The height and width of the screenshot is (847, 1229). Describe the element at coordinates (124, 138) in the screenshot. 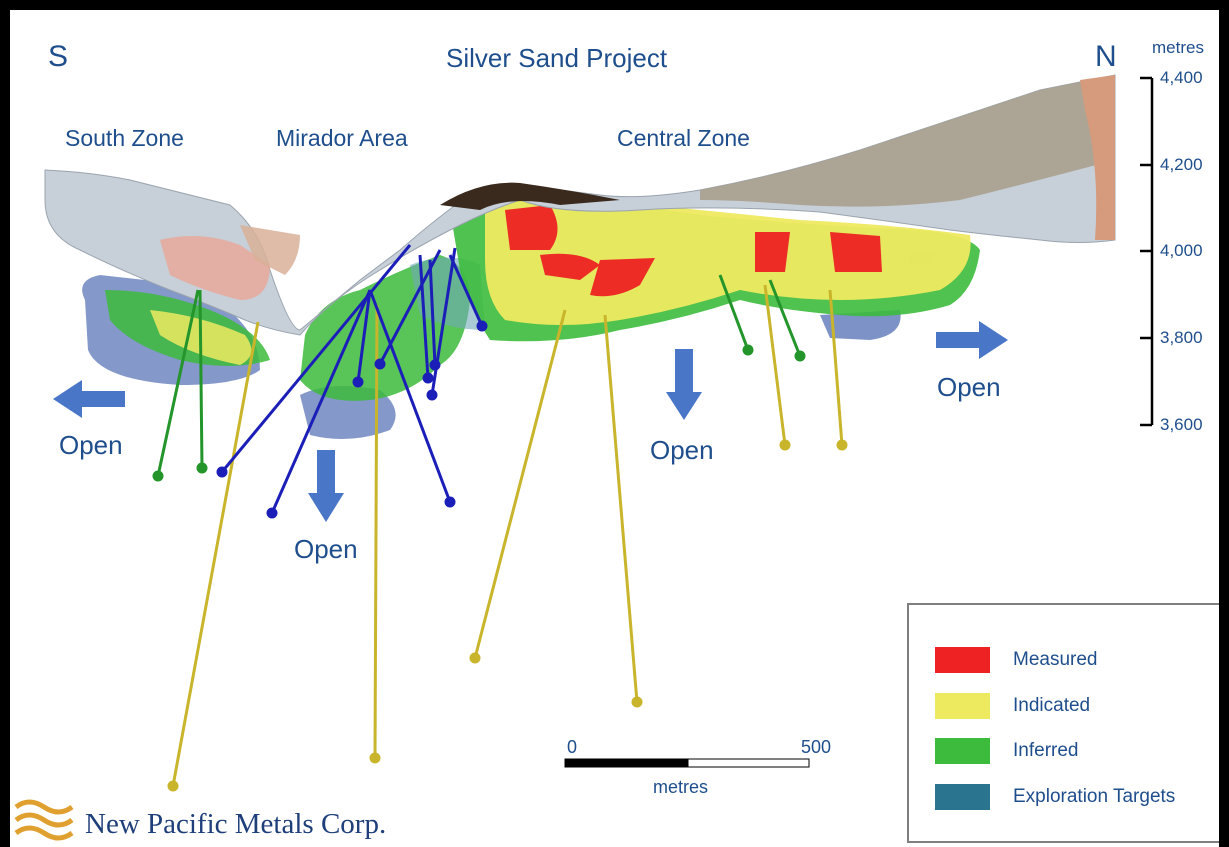

I see `zone-label-south: South Zone` at that location.